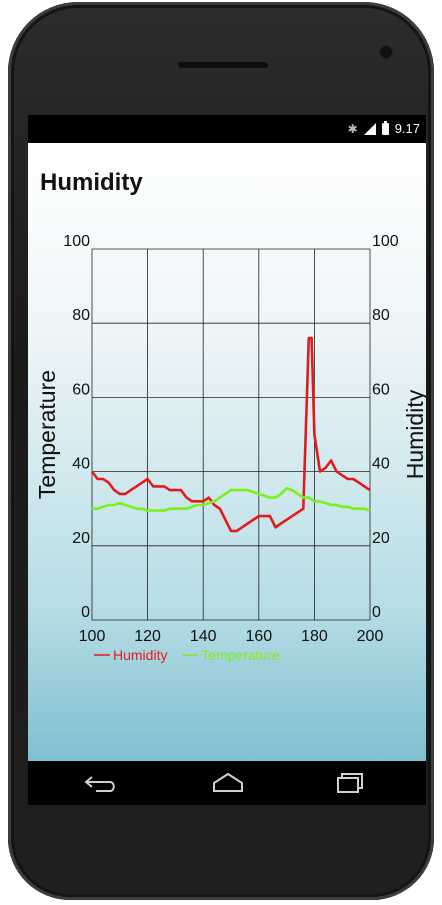  What do you see at coordinates (350, 783) in the screenshot?
I see `recents-icon` at bounding box center [350, 783].